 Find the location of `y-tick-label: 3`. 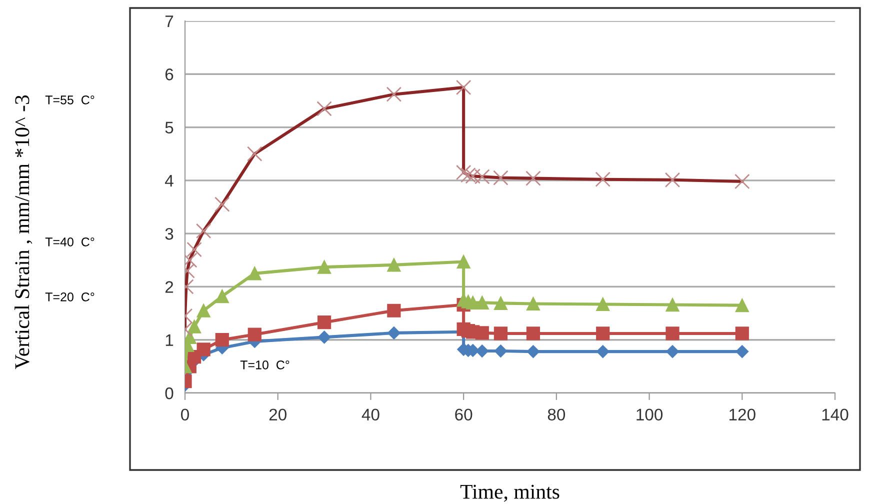

y-tick-label: 3 is located at coordinates (169, 234).